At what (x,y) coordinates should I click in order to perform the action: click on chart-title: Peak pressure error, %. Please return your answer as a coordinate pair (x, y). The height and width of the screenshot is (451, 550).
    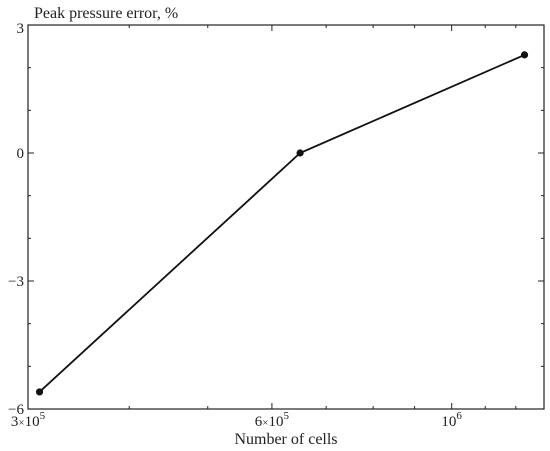
    Looking at the image, I should click on (106, 13).